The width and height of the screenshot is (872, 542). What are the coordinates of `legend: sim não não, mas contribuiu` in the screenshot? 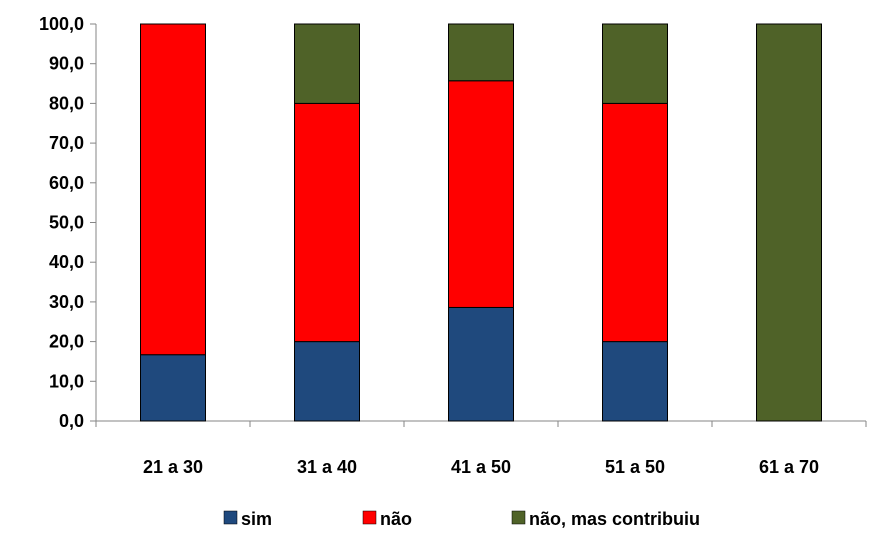 It's located at (461, 519).